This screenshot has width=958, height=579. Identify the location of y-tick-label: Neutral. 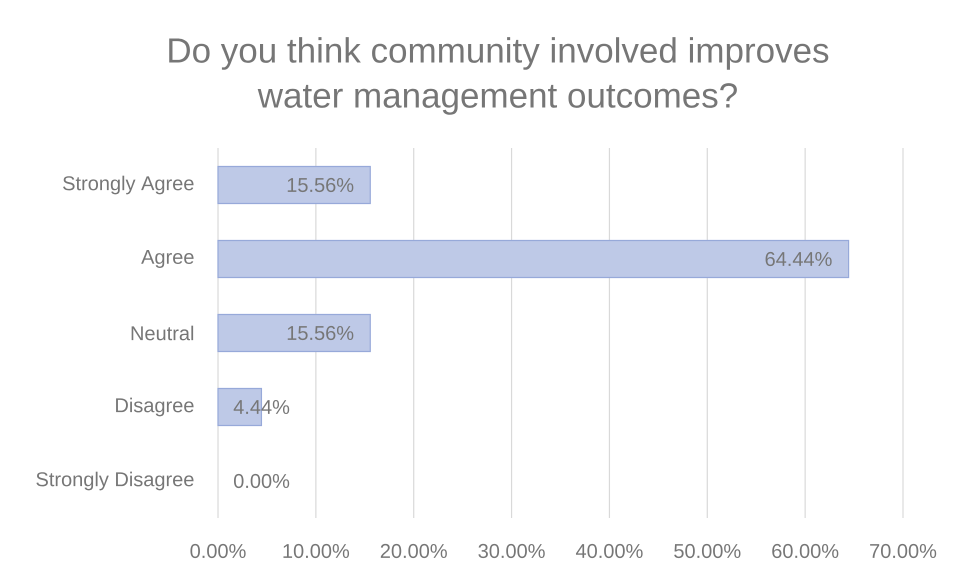
(163, 333).